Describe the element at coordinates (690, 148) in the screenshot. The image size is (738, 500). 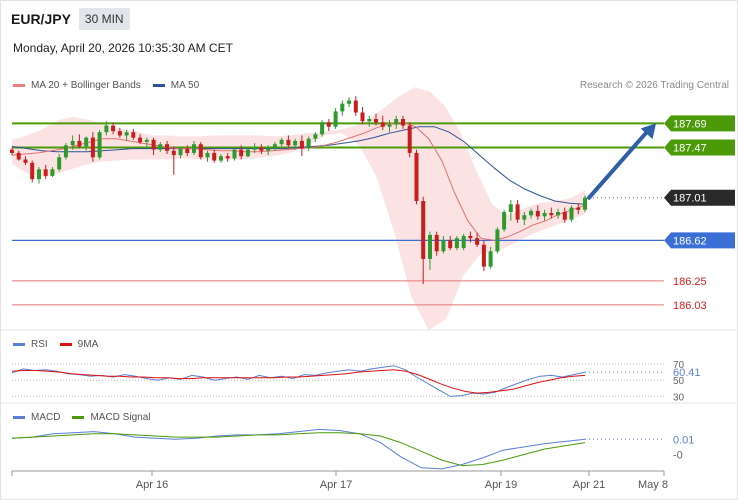
I see `level-value: 187.47` at that location.